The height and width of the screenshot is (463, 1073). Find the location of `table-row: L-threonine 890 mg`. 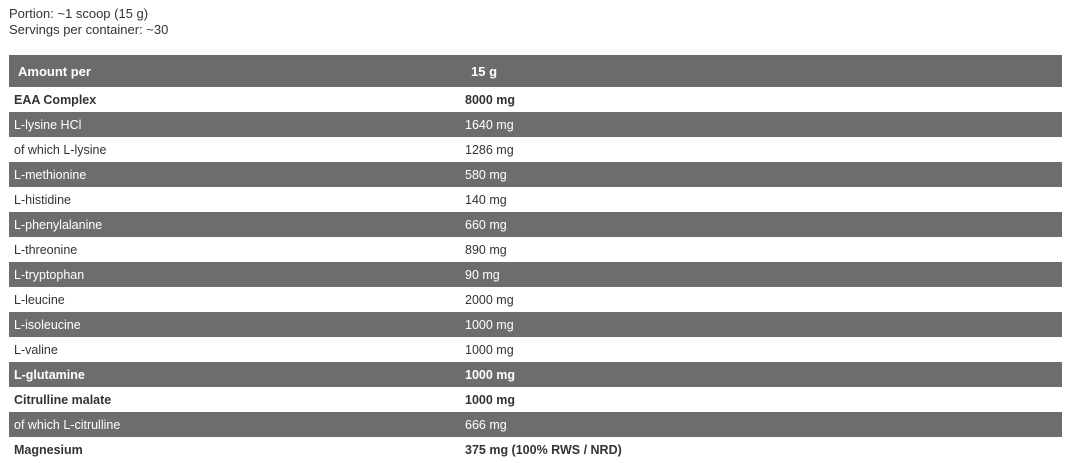

table-row: L-threonine 890 mg is located at coordinates (535, 249).